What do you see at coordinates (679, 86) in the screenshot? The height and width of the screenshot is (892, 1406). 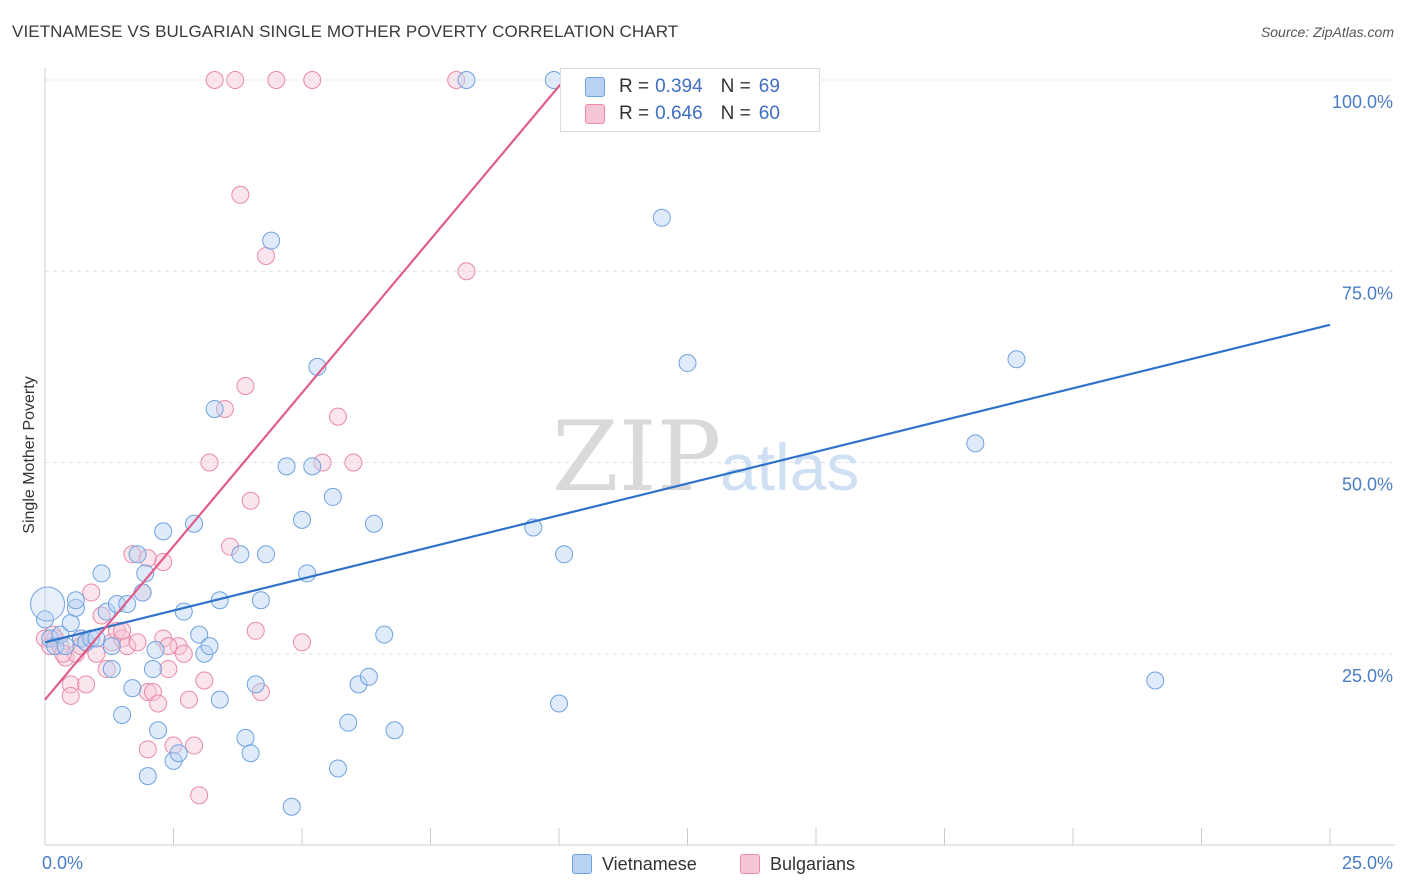 I see `legend-r-value: 0.394` at bounding box center [679, 86].